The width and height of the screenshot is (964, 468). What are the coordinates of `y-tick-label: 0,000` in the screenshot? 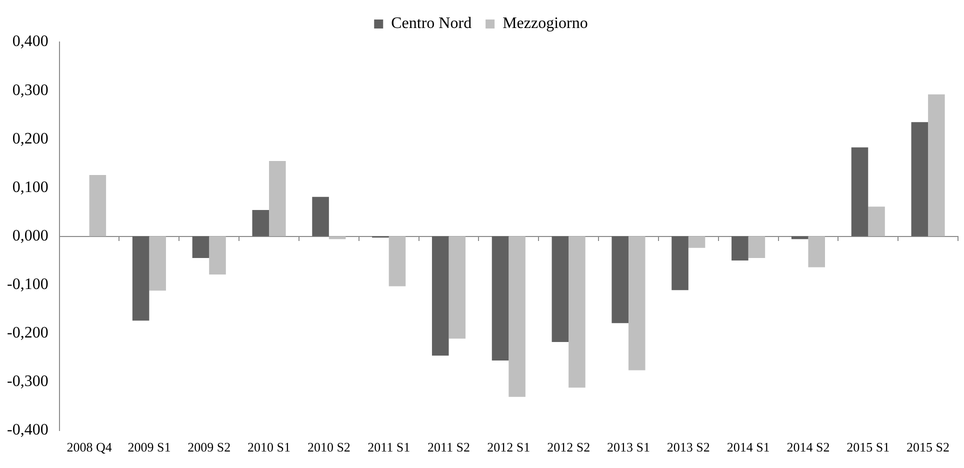 It's located at (30, 235).